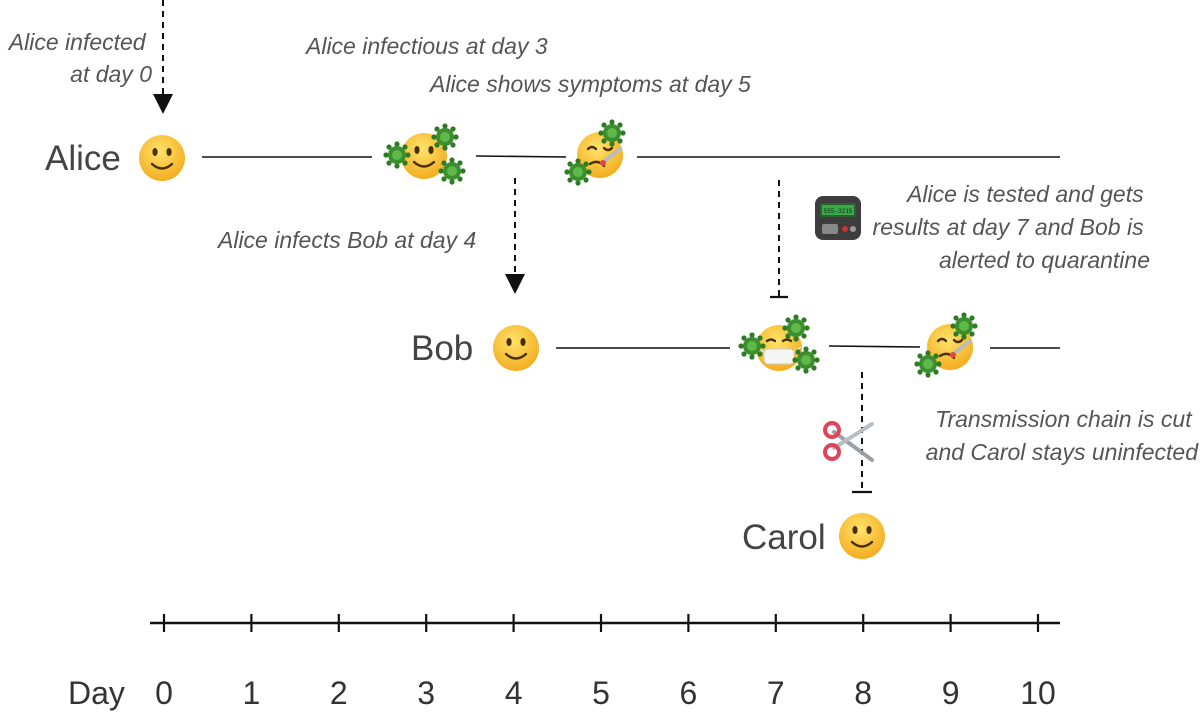  What do you see at coordinates (426, 46) in the screenshot?
I see `alice-infectious-annotation: Alice infectious at day 3` at bounding box center [426, 46].